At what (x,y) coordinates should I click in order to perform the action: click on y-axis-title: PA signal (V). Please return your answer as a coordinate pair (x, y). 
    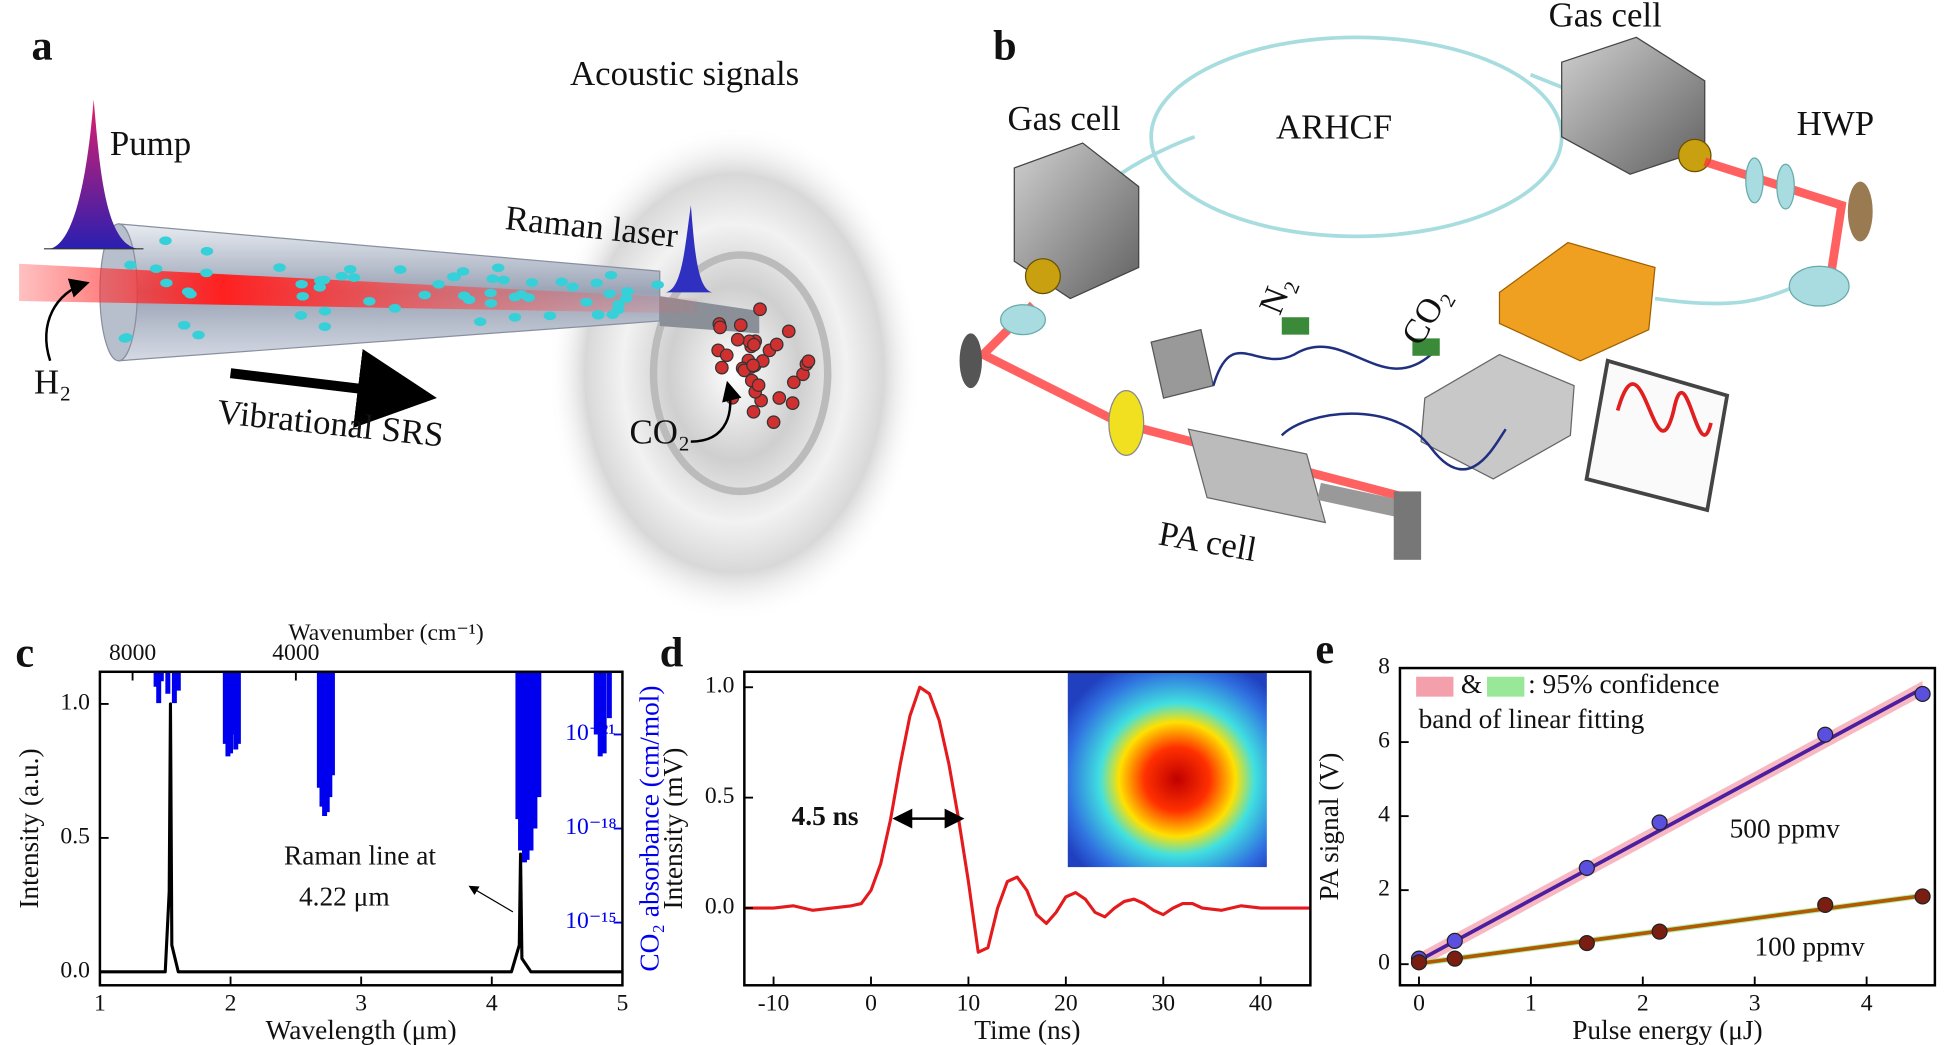
    Looking at the image, I should click on (1329, 827).